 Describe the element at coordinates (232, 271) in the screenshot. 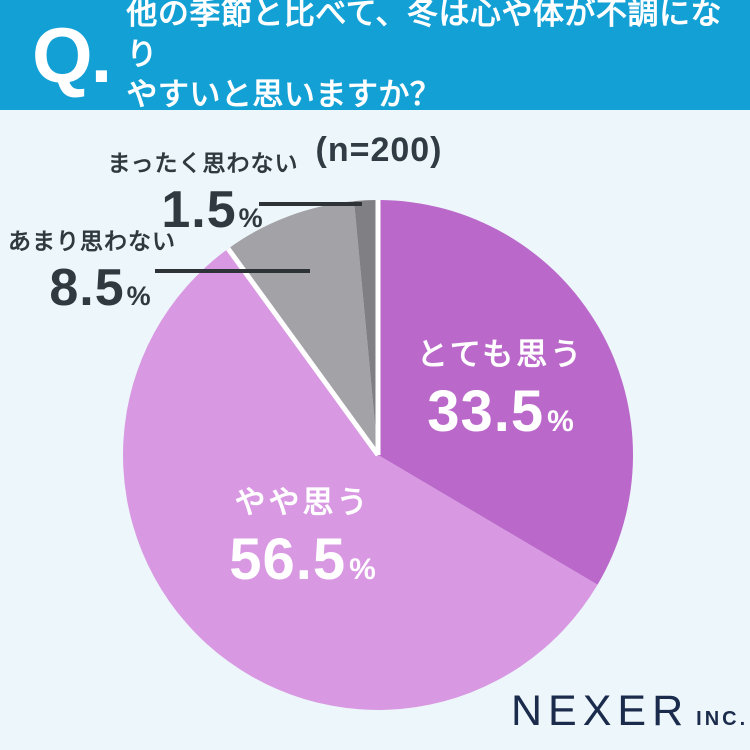

I see `leader-line-amari` at that location.